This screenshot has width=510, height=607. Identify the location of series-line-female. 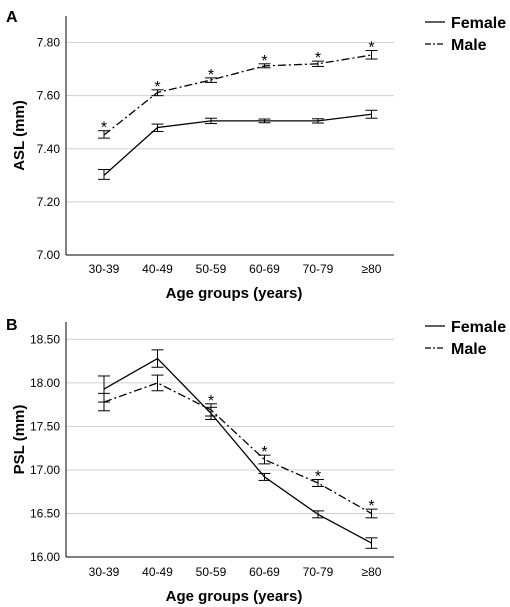
(237, 144).